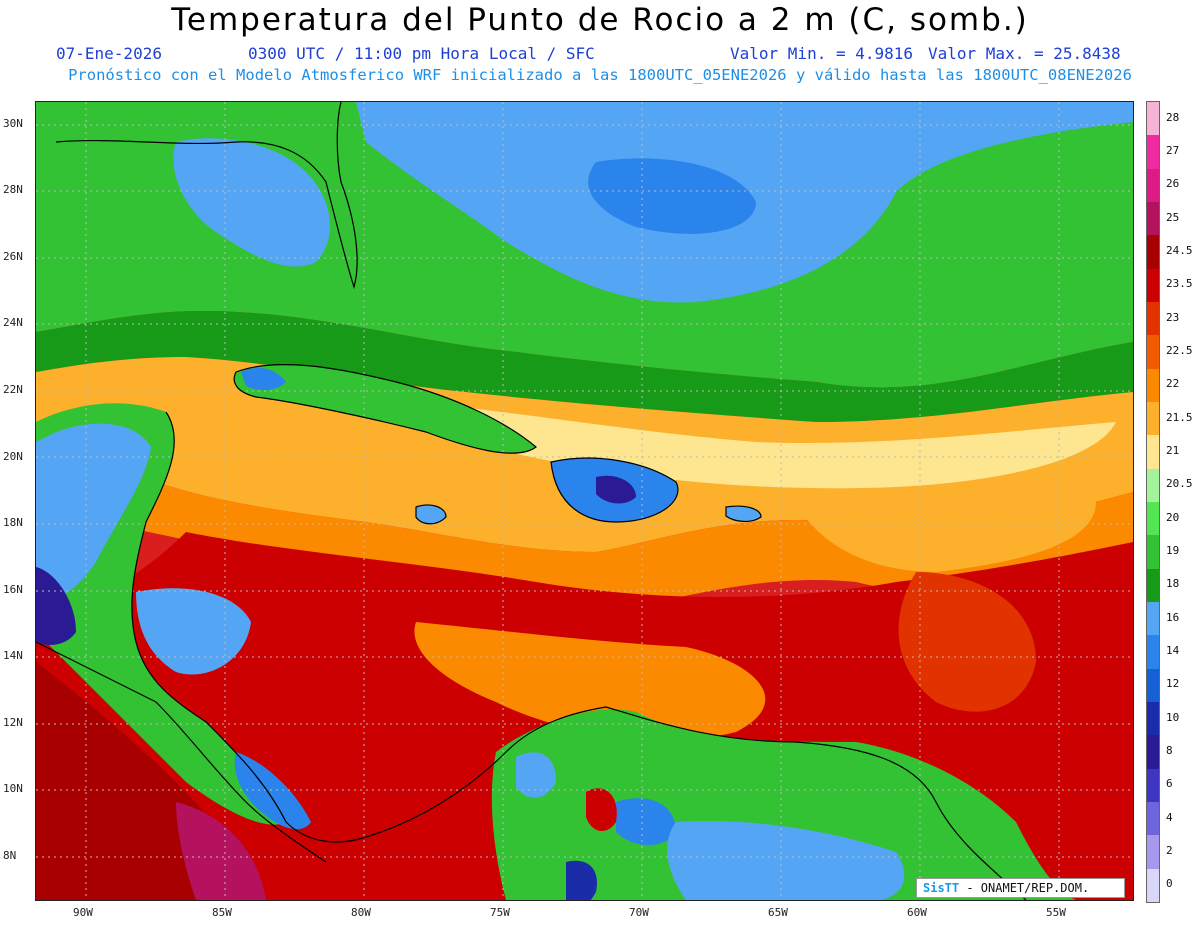 Image resolution: width=1200 pixels, height=927 pixels. I want to click on dewpoint-band-14-atlantic, so click(672, 196).